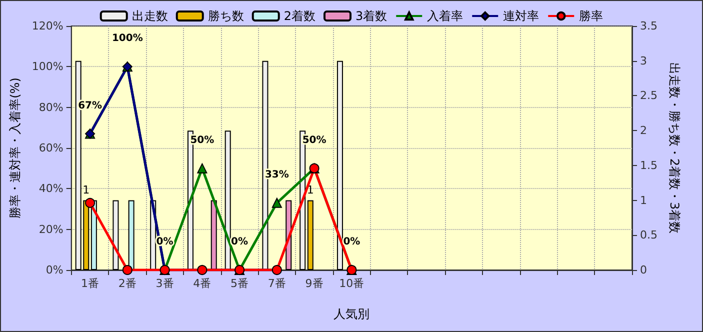  Describe the element at coordinates (300, 16) in the screenshot. I see `legend-label: 2着数` at that location.